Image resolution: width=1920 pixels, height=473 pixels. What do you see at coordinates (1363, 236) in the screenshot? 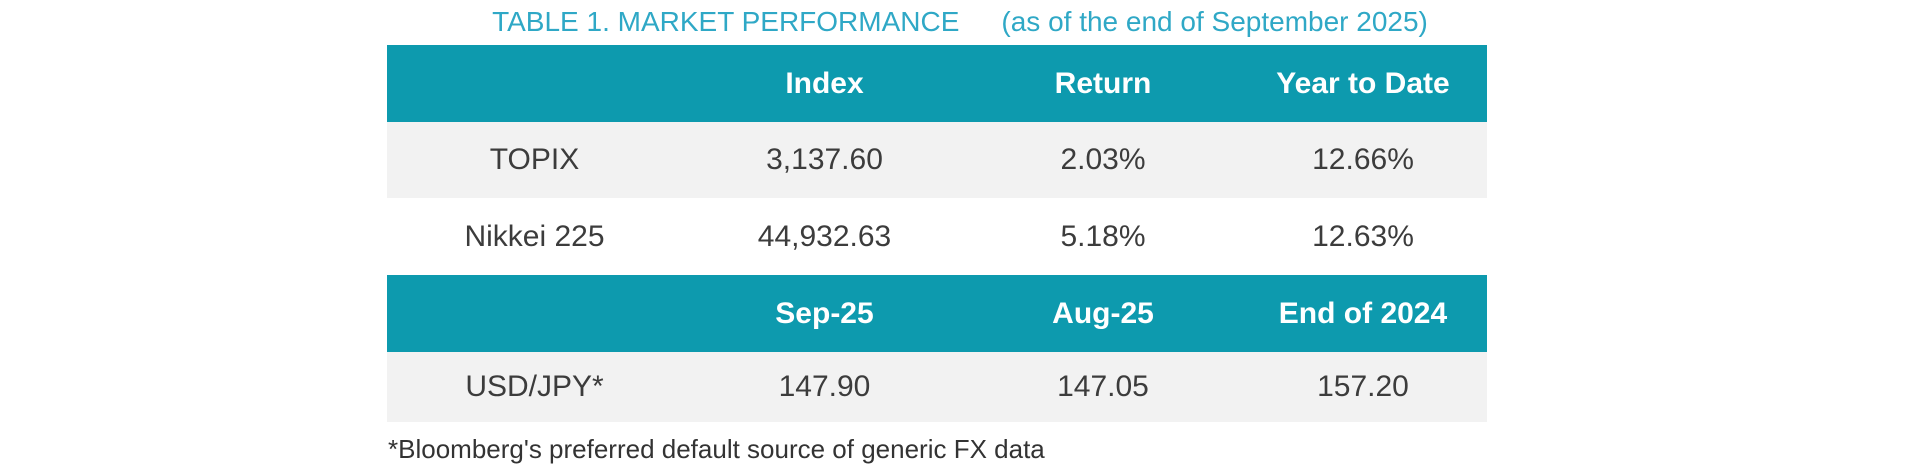
I see `nikkei-ytd-value: 12.63%` at bounding box center [1363, 236].